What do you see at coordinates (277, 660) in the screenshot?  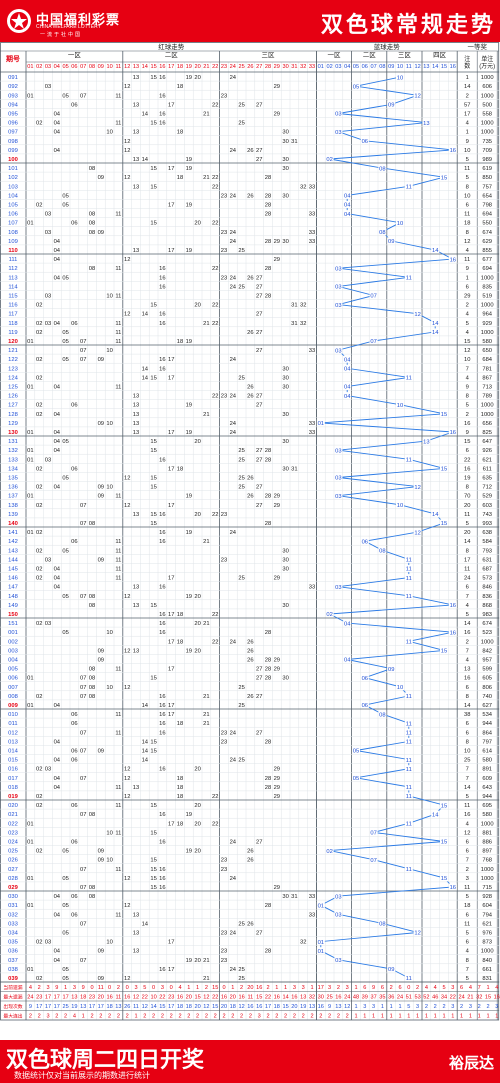 I see `red-ball-29: 29` at bounding box center [277, 660].